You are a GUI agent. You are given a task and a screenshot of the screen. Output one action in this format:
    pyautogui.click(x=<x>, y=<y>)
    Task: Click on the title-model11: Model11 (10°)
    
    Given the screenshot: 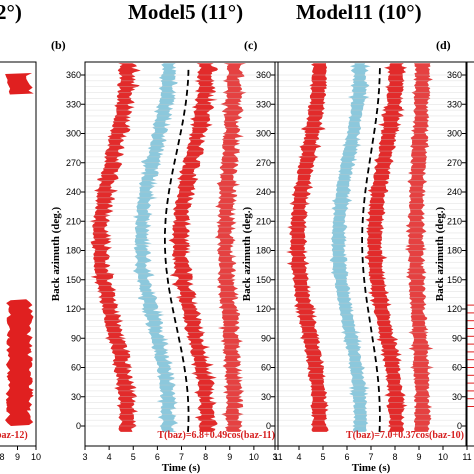 What is the action you would take?
    pyautogui.click(x=359, y=12)
    